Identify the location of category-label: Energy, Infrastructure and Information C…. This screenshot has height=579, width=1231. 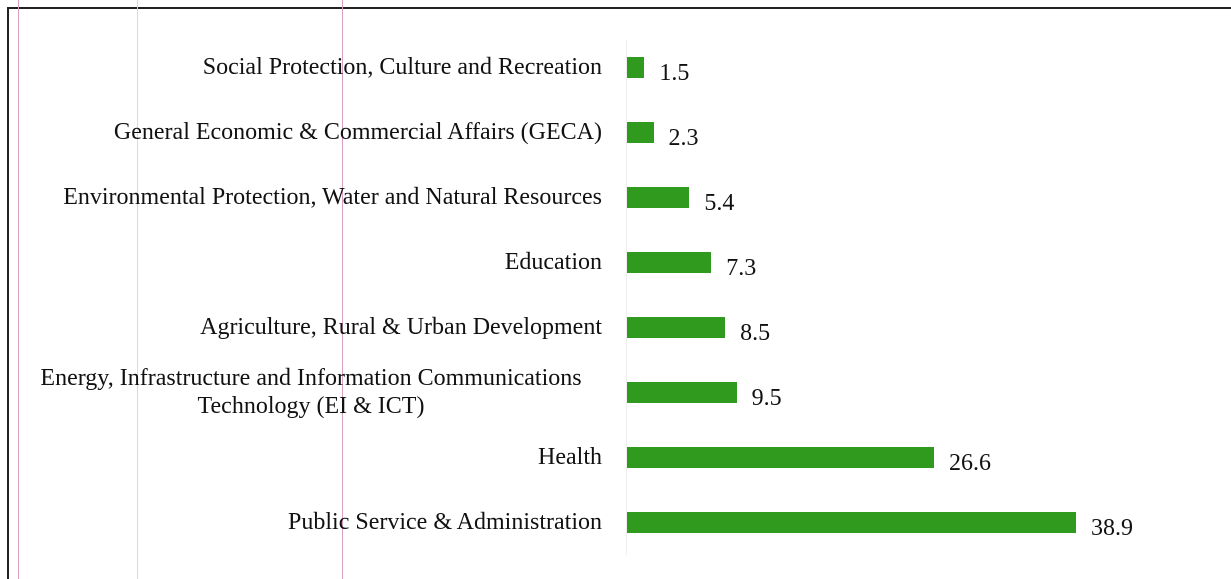
(311, 392).